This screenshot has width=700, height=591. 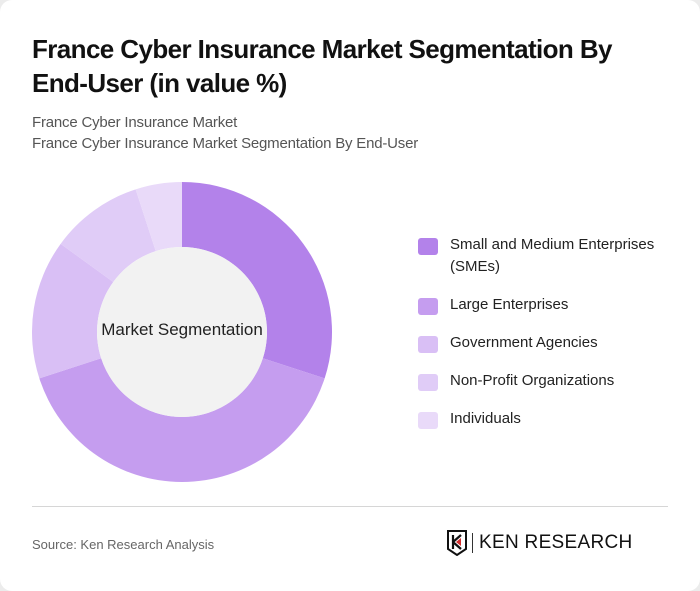 What do you see at coordinates (73, 311) in the screenshot?
I see `donut-segment-government-agencies` at bounding box center [73, 311].